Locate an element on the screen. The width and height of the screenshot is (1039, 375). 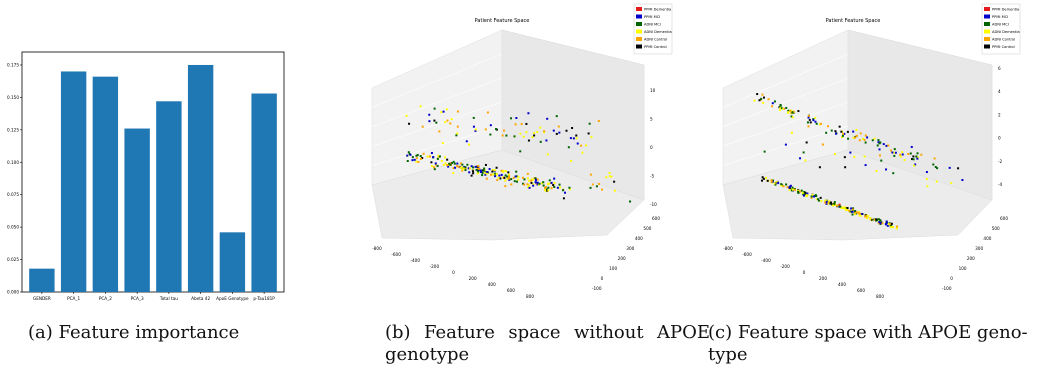
y-tick-label: 200 is located at coordinates (622, 258).